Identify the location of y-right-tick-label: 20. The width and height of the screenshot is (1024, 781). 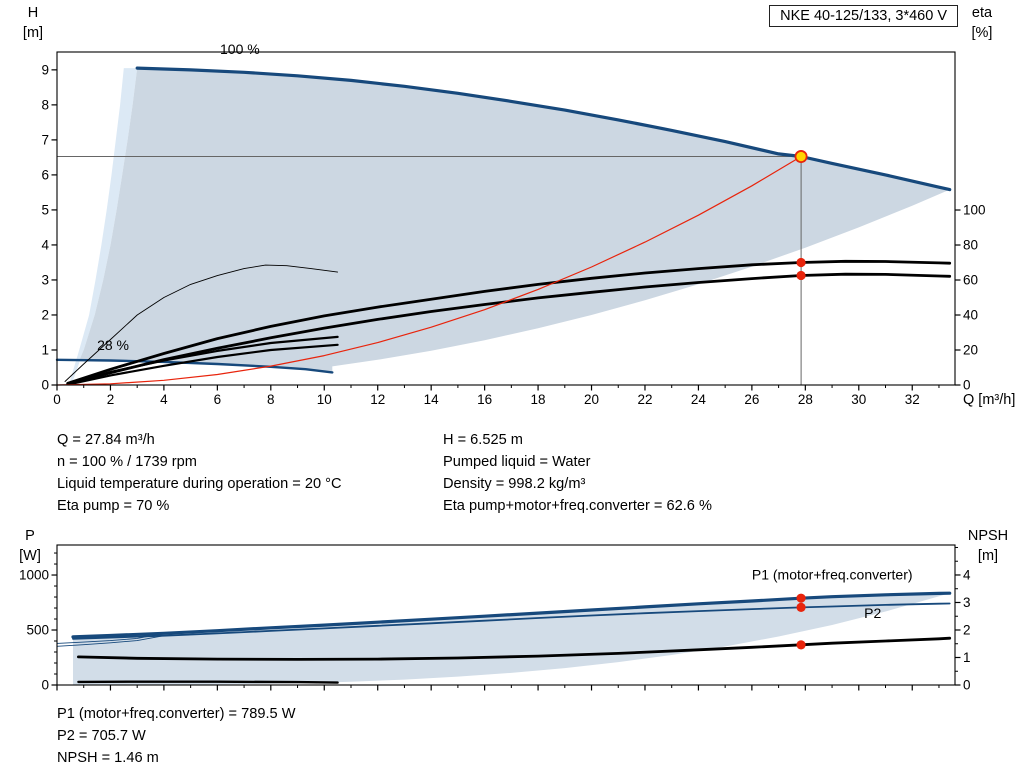
(970, 350).